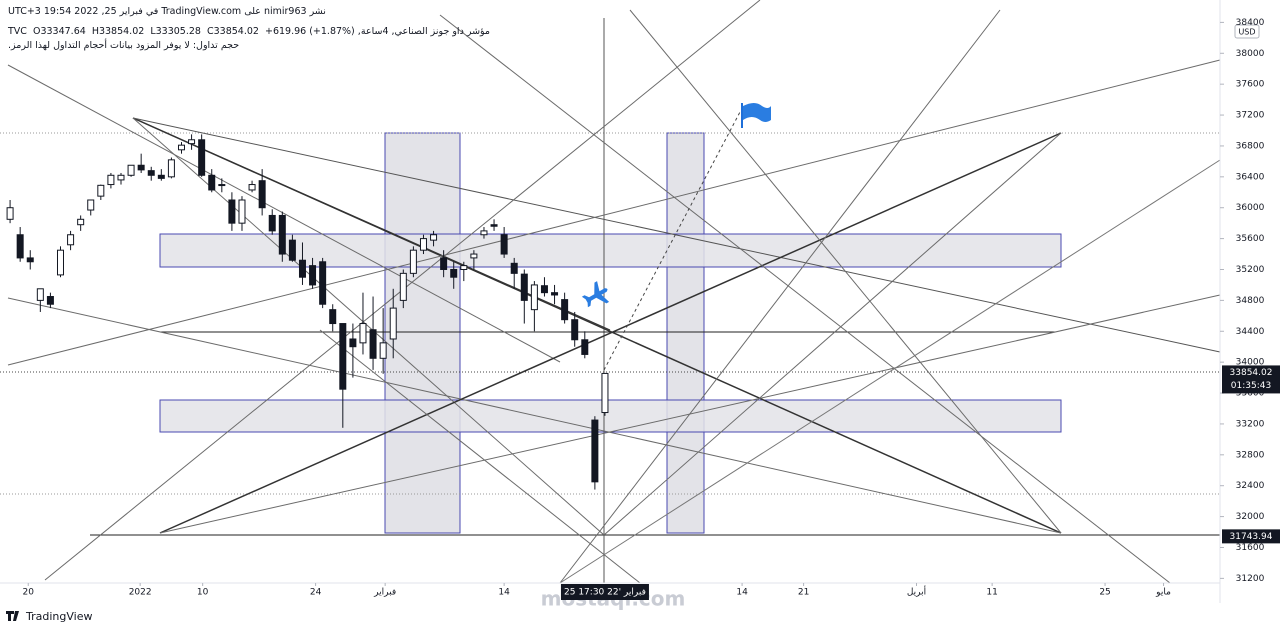 The height and width of the screenshot is (631, 1280). What do you see at coordinates (1163, 593) in the screenshot?
I see `x-tick-label: مايو` at bounding box center [1163, 593].